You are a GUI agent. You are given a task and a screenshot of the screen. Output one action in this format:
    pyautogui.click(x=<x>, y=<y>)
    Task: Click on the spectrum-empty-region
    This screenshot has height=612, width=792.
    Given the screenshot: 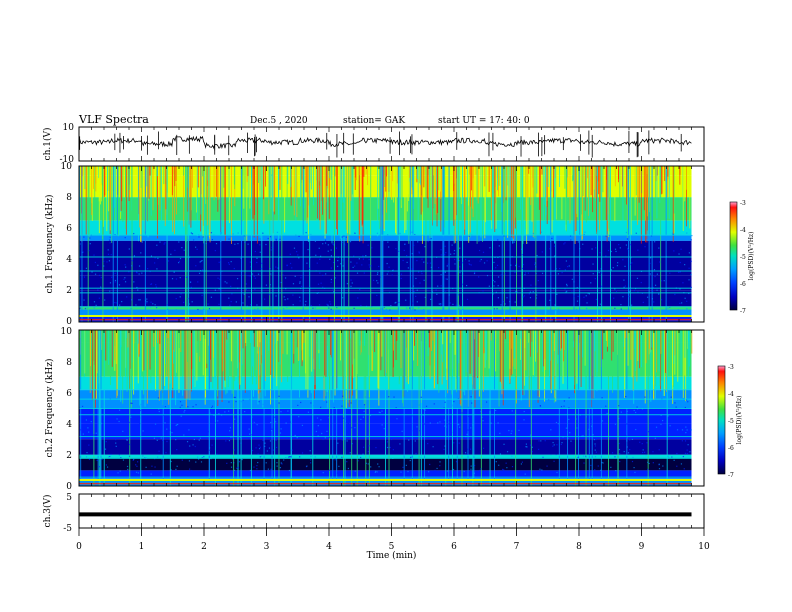 What is the action you would take?
    pyautogui.click(x=697, y=244)
    